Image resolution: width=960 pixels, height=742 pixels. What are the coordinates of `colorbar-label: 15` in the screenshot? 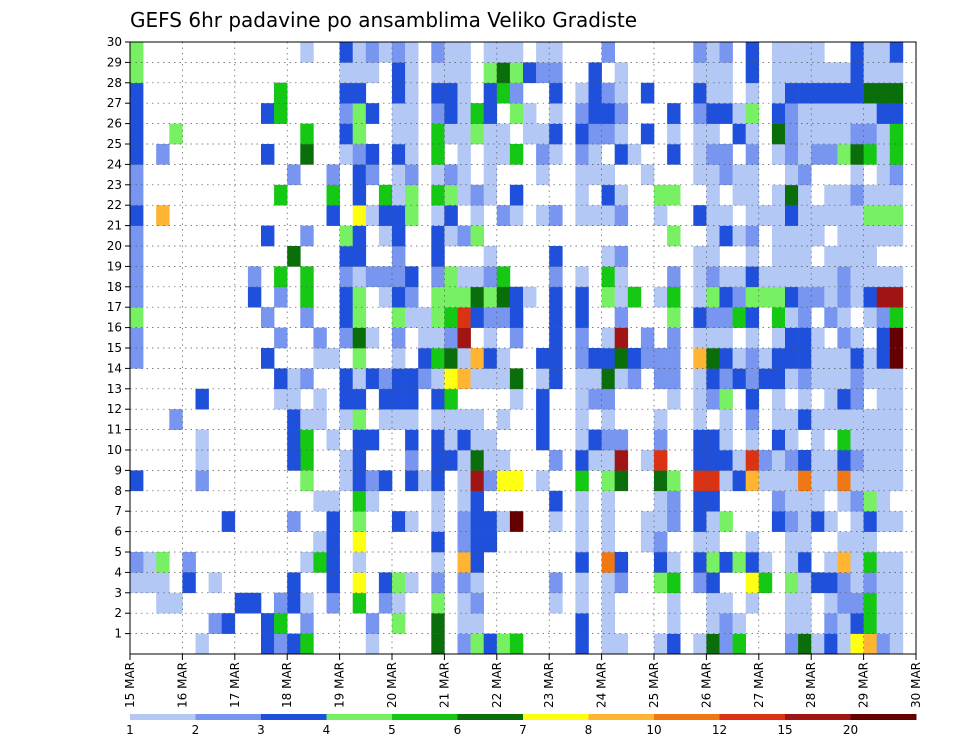 It's located at (784, 730).